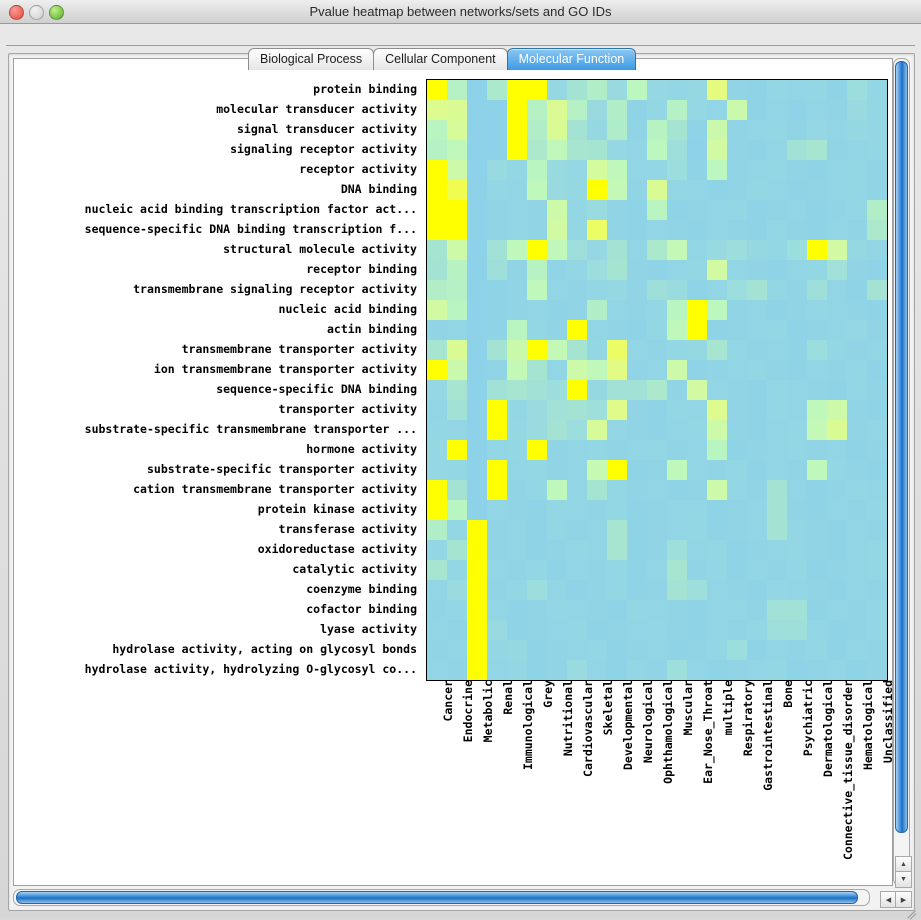 The image size is (921, 920). I want to click on tab-biological-process: Biological Process, so click(311, 59).